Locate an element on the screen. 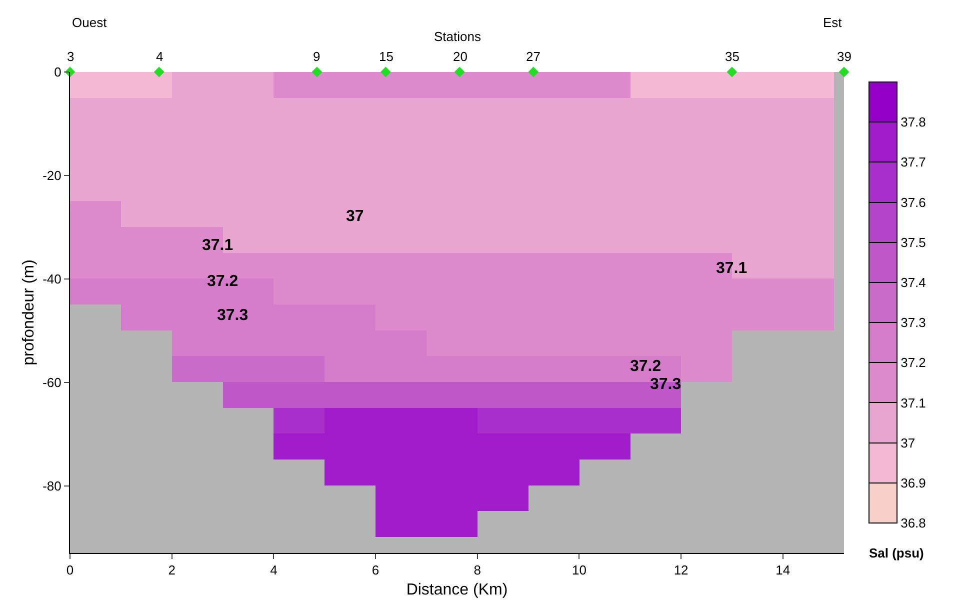  annotation: 27 is located at coordinates (533, 56).